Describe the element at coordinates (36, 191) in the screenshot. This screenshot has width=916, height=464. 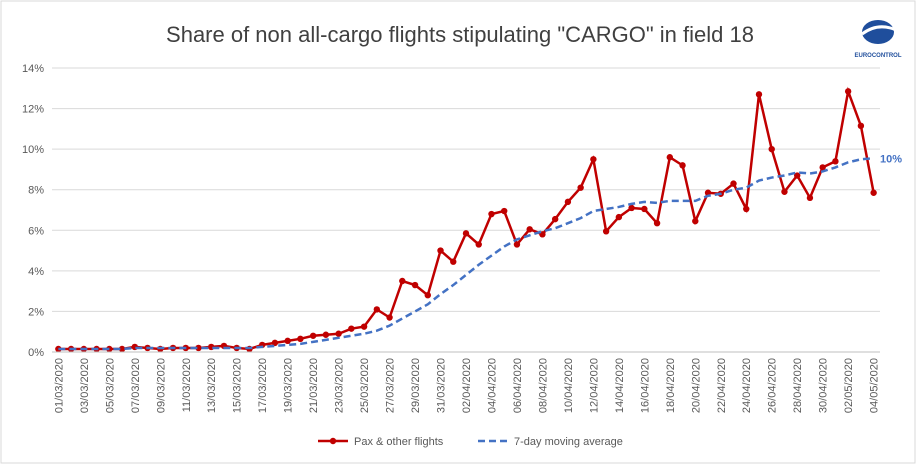
I see `y-tick-label: 8%` at that location.